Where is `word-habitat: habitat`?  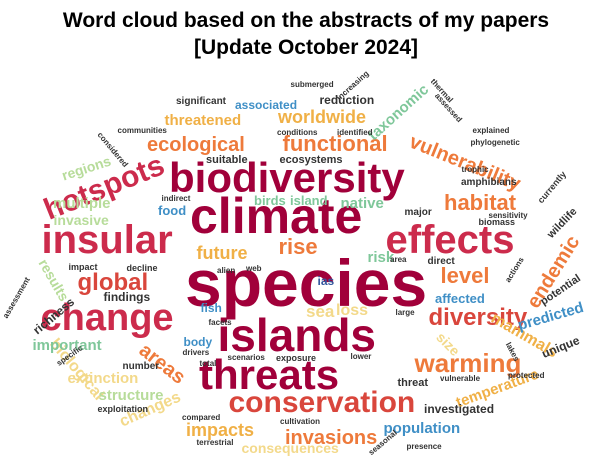
word-habitat: habitat is located at coordinates (480, 202).